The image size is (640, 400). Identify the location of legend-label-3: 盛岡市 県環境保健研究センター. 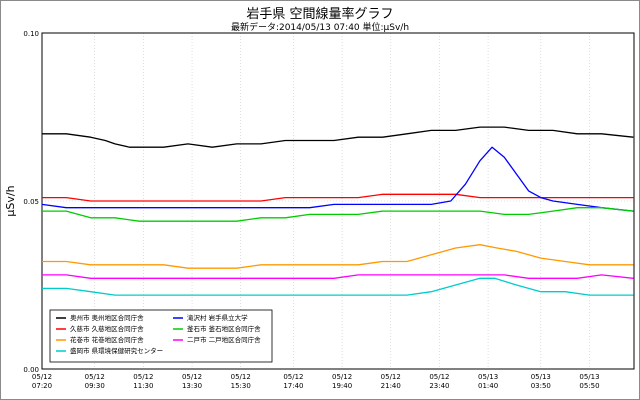
(116, 350).